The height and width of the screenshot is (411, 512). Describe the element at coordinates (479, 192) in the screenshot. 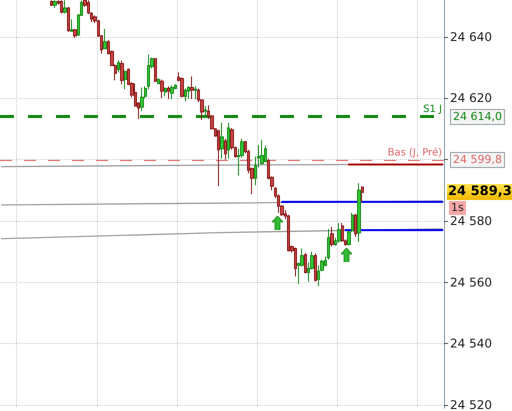

I see `text: 24 589,3` at that location.